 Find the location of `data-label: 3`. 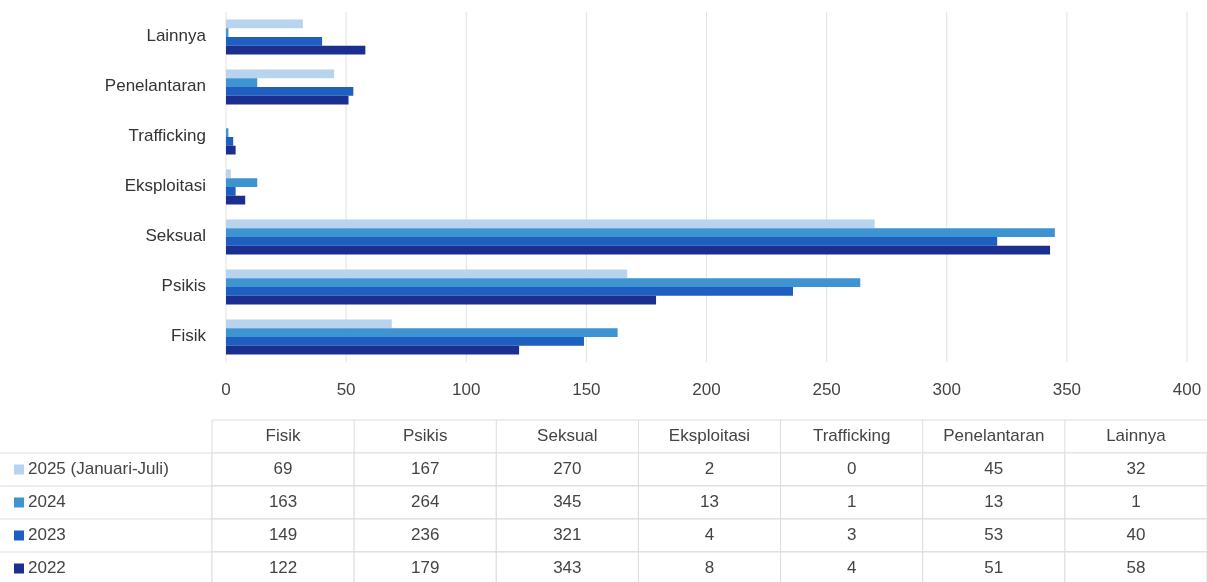

data-label: 3 is located at coordinates (851, 534).